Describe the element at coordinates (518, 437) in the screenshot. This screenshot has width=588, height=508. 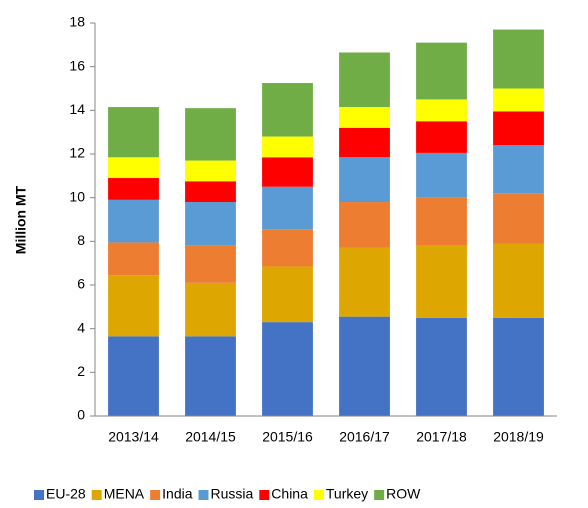
I see `x-tick-label: 2018/19` at that location.